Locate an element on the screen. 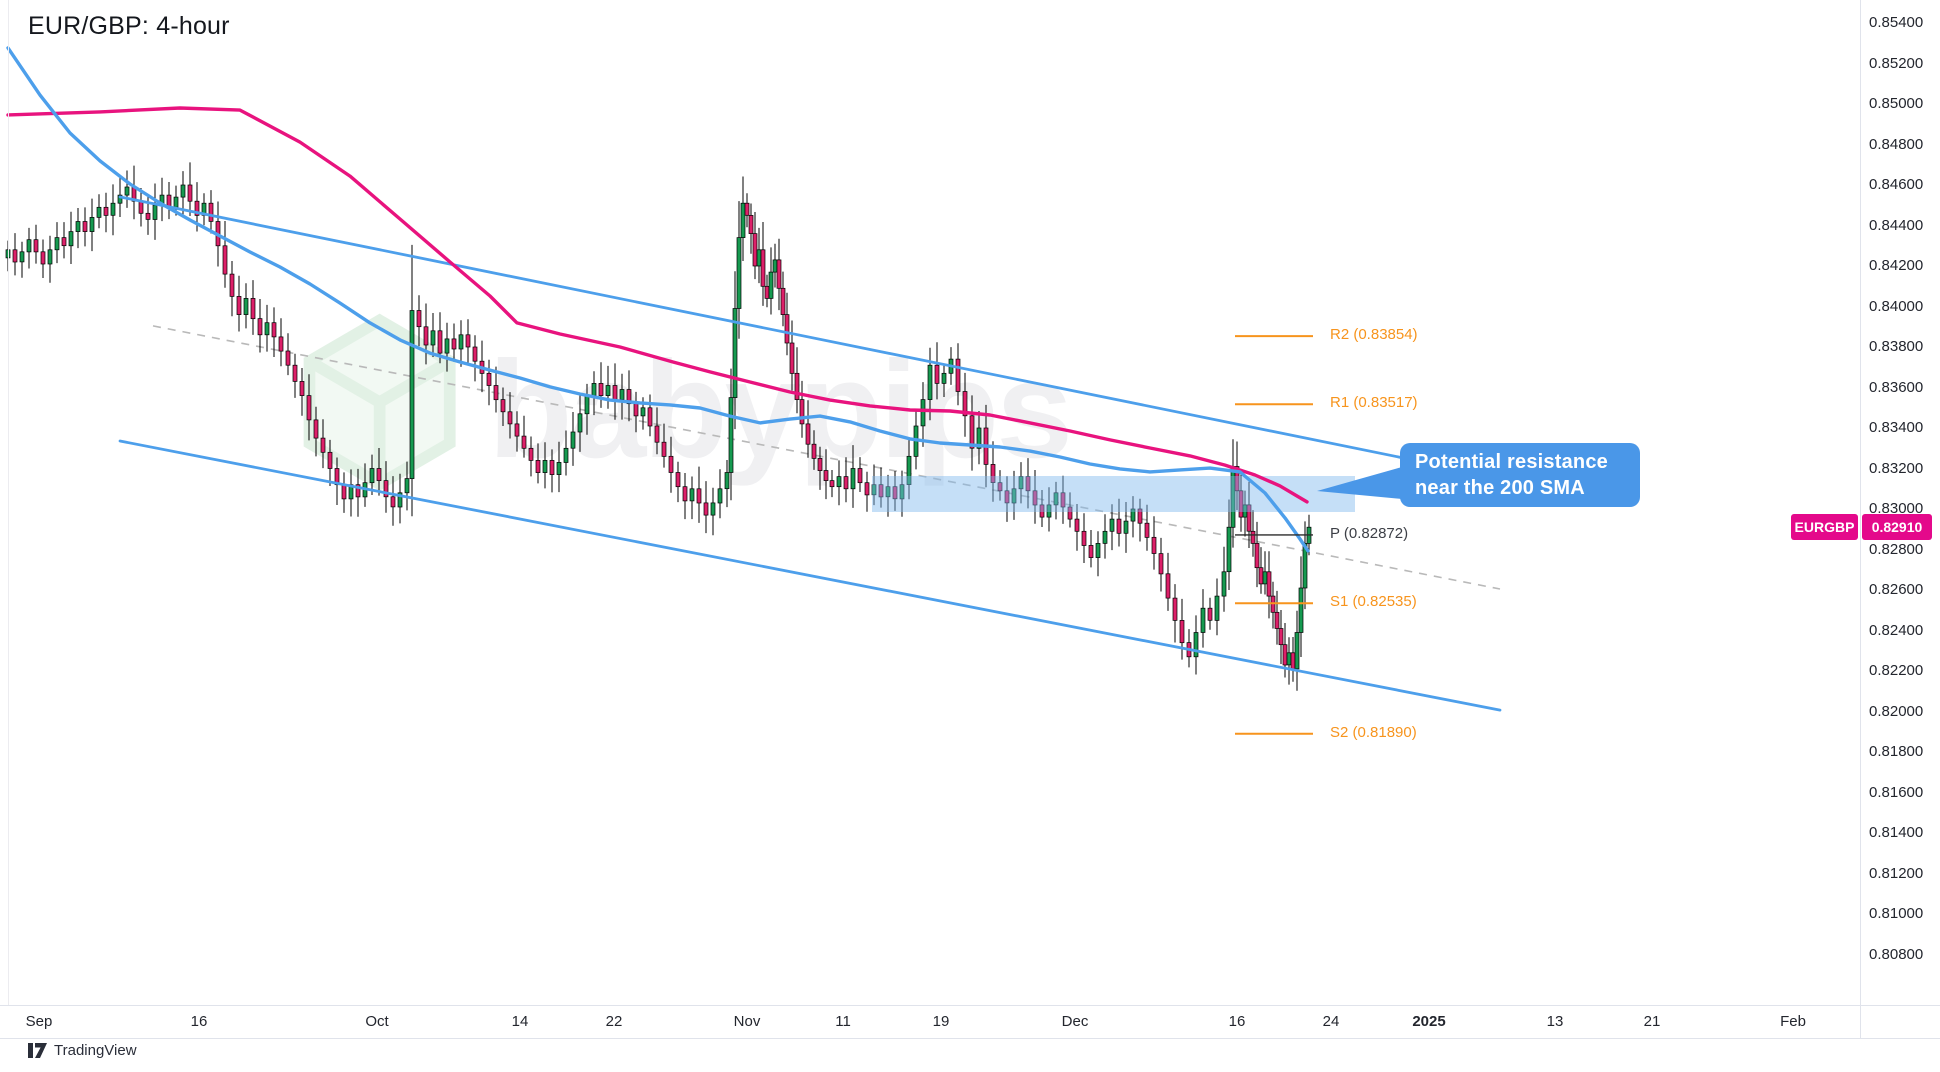 This screenshot has width=1940, height=1072. price-axis-label: 0.85000 is located at coordinates (1896, 103).